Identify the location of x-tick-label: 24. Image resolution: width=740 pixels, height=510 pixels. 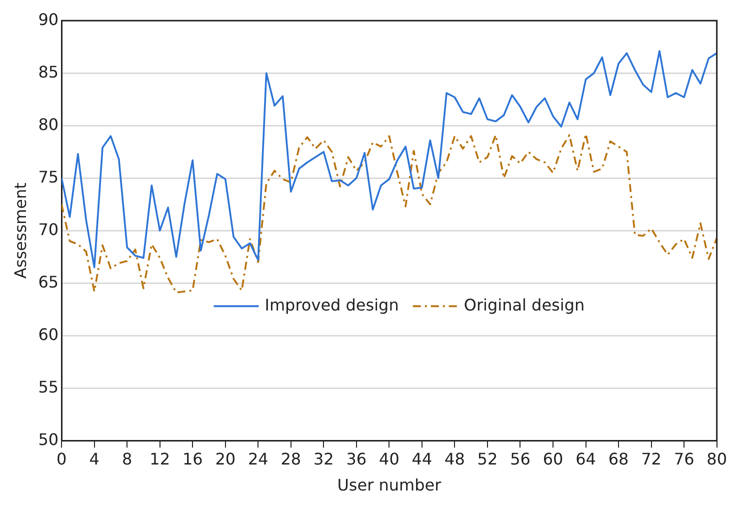
(258, 458).